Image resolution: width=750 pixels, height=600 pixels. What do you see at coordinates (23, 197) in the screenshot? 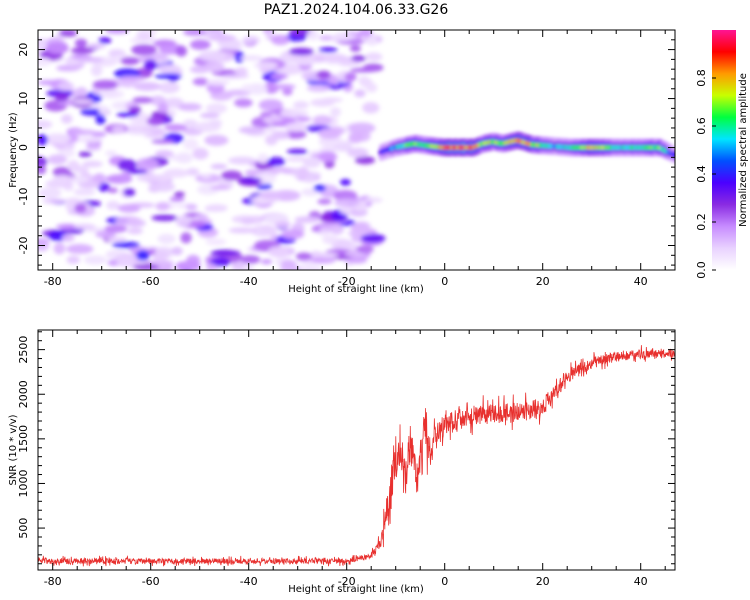
I see `spectrogram-y-tick-label: -10` at bounding box center [23, 197].